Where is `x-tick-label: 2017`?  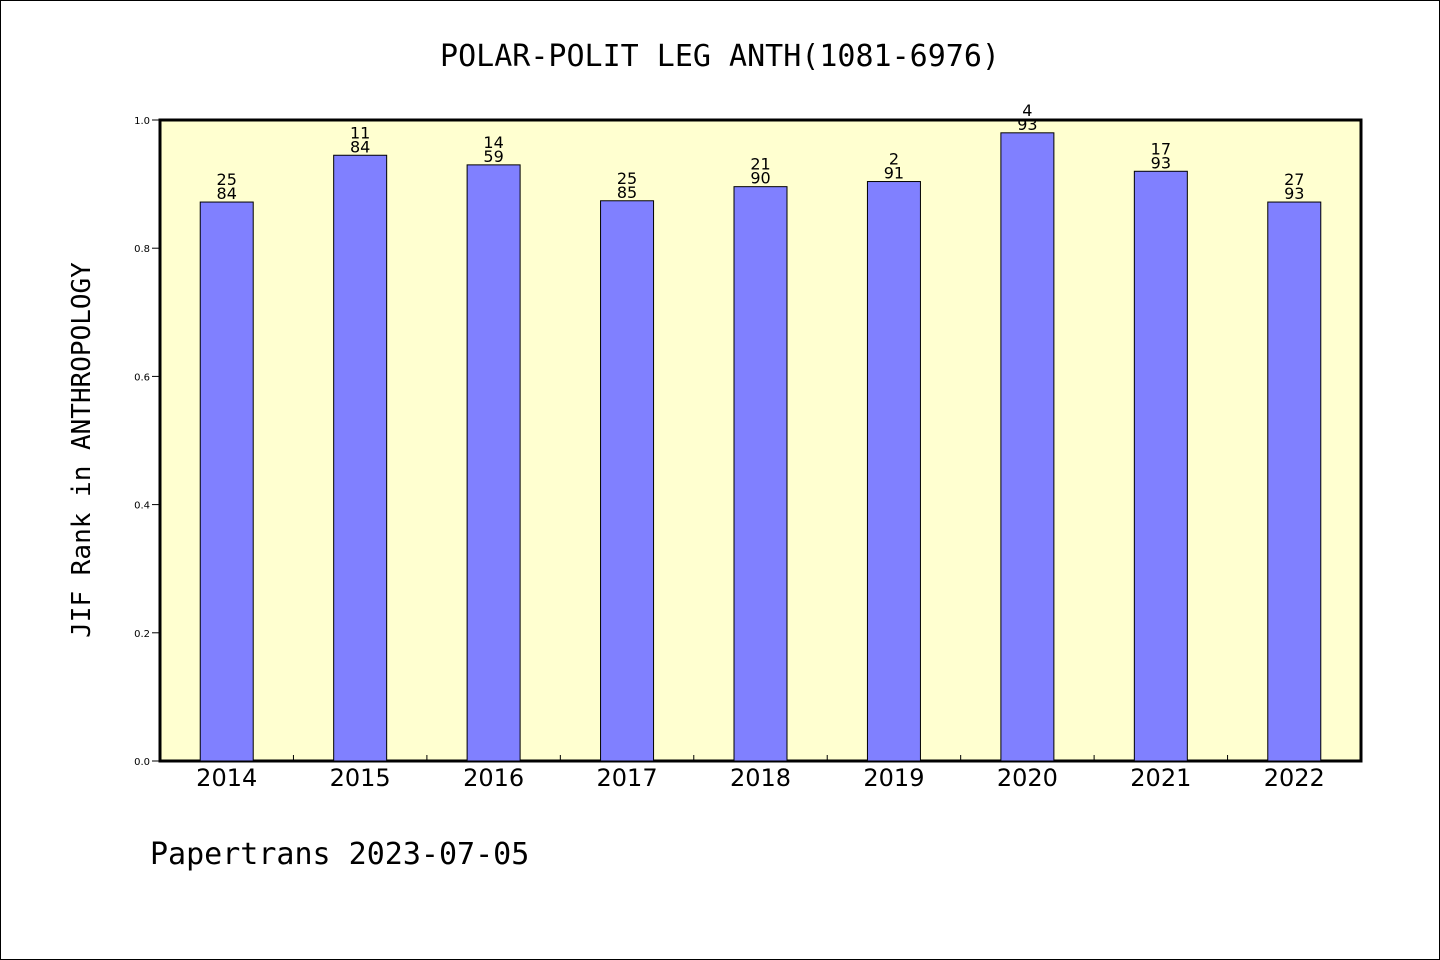
x-tick-label: 2017 is located at coordinates (627, 778).